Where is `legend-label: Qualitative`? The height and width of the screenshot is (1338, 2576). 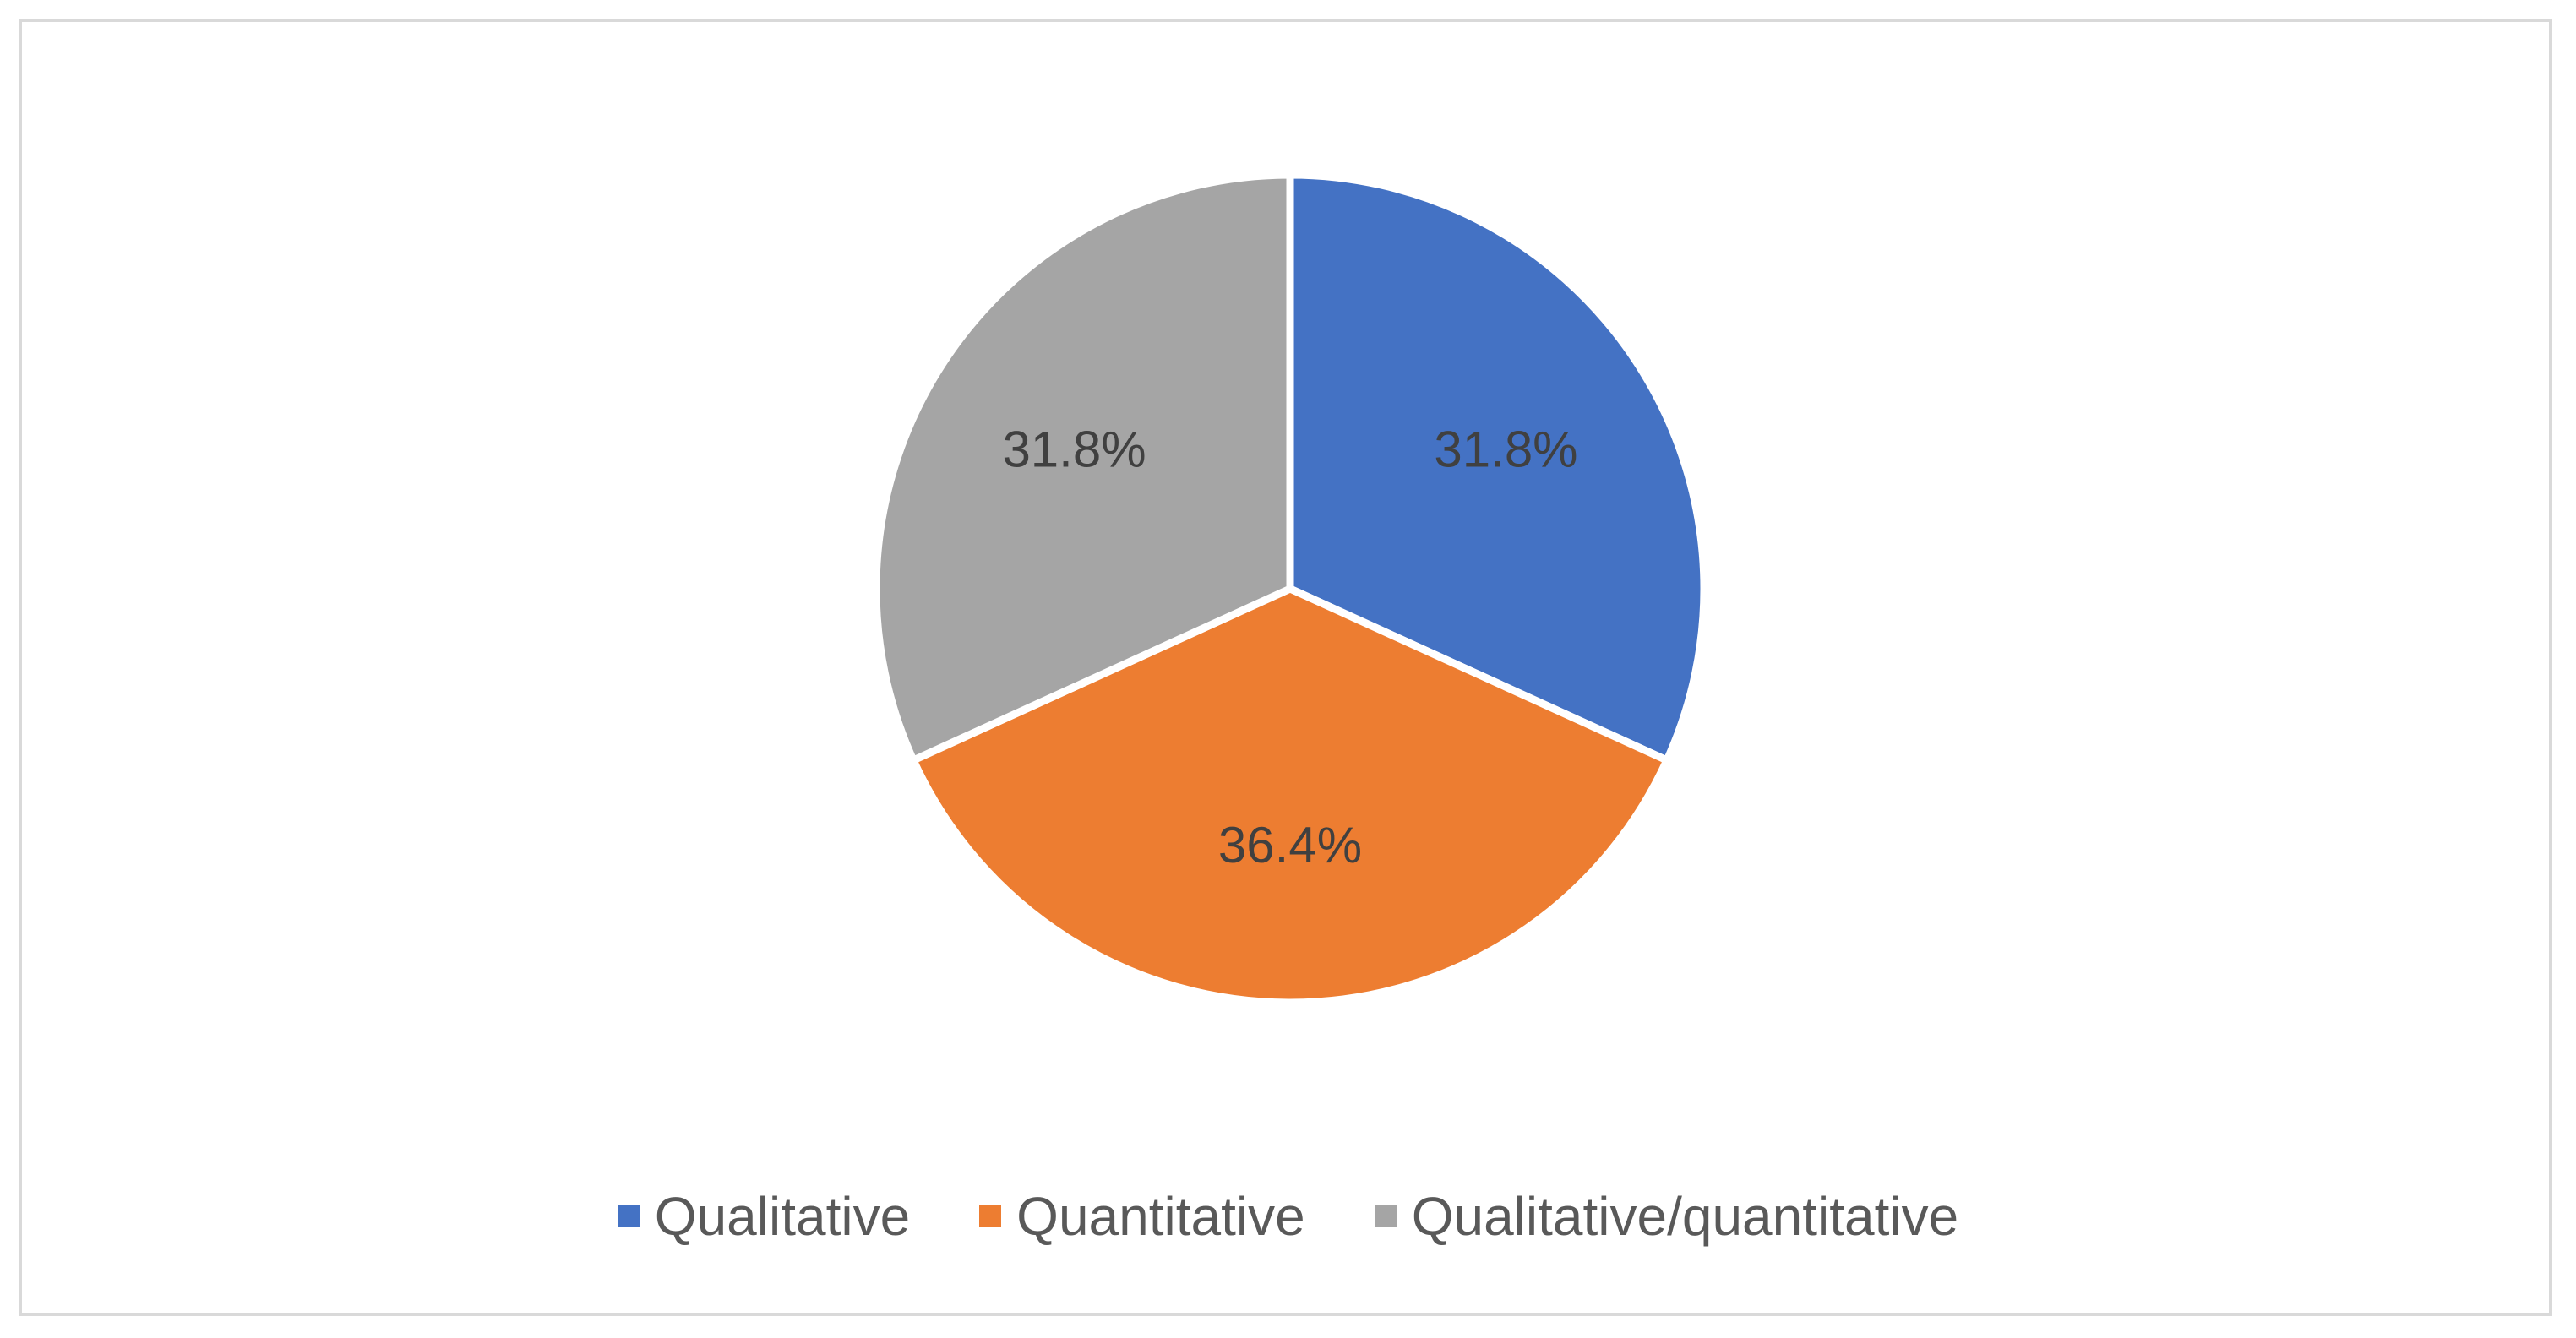 legend-label: Qualitative is located at coordinates (782, 1217).